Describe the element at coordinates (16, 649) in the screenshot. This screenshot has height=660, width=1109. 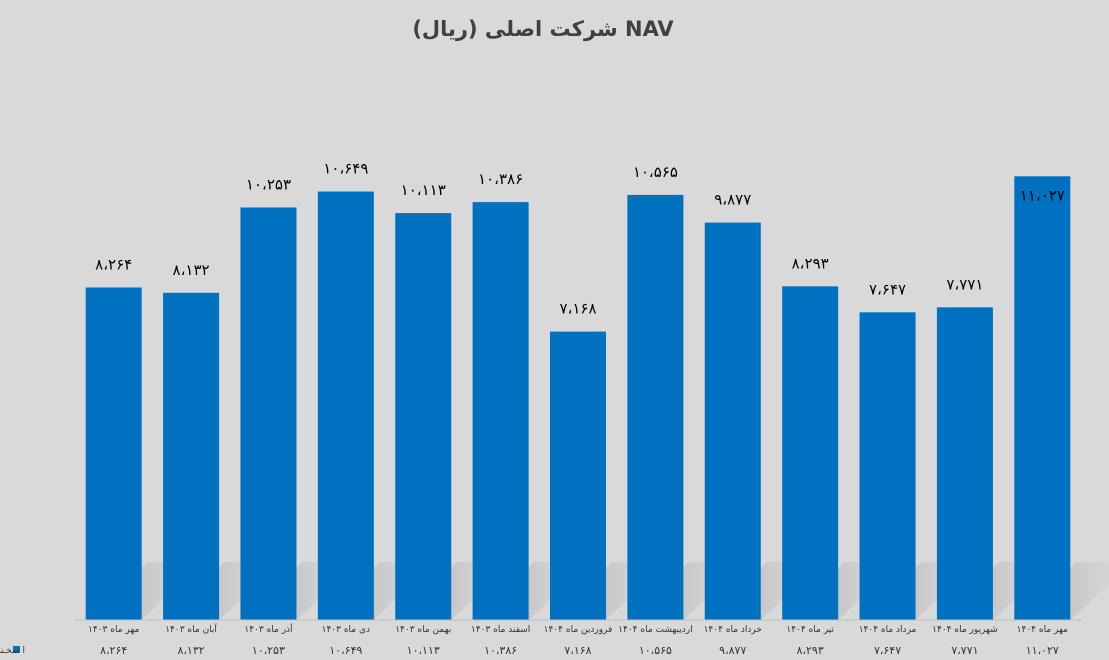
I see `legend-swatch` at that location.